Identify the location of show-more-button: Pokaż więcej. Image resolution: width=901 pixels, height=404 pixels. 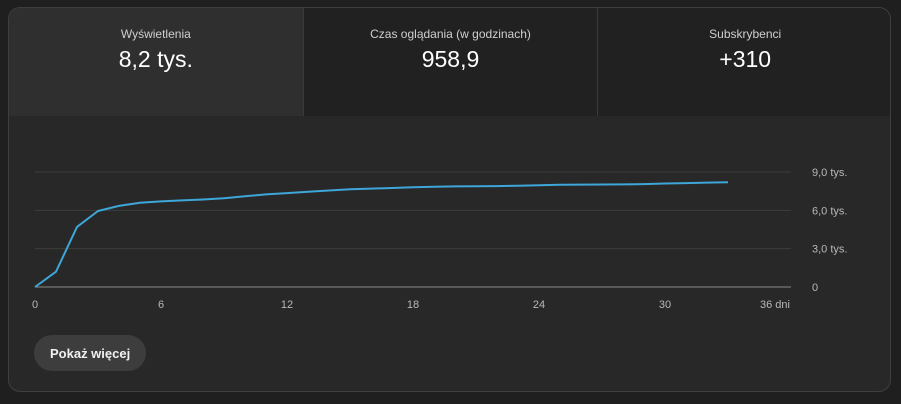
(90, 353).